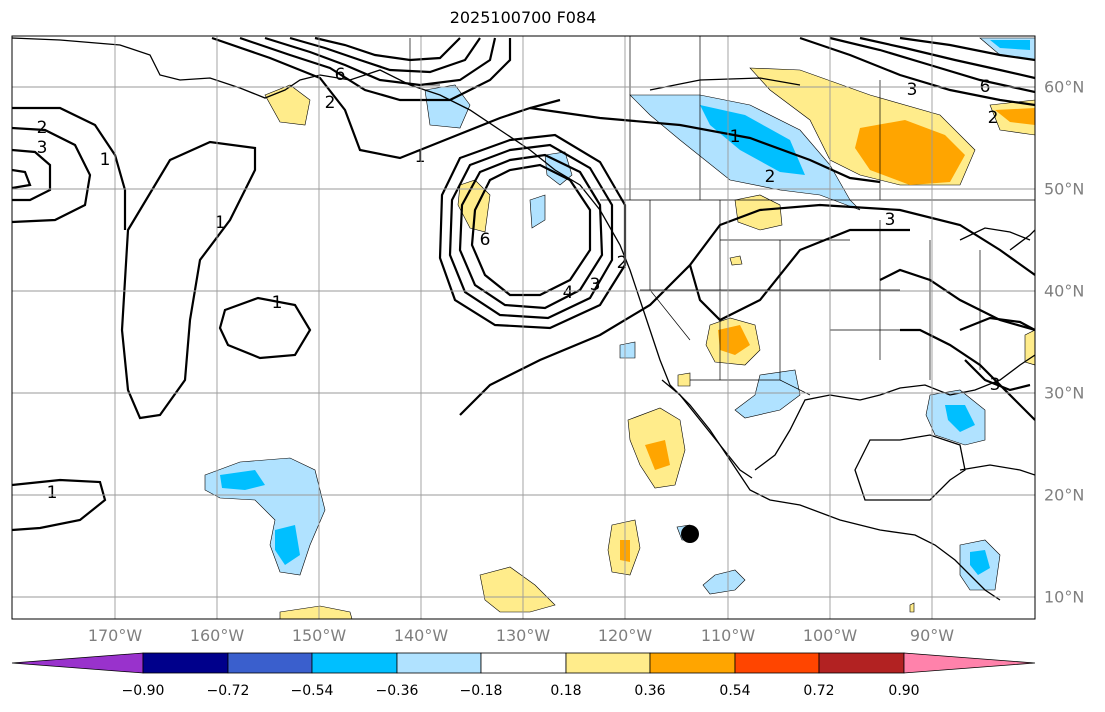  I want to click on colorbar-tick: 0.54, so click(735, 691).